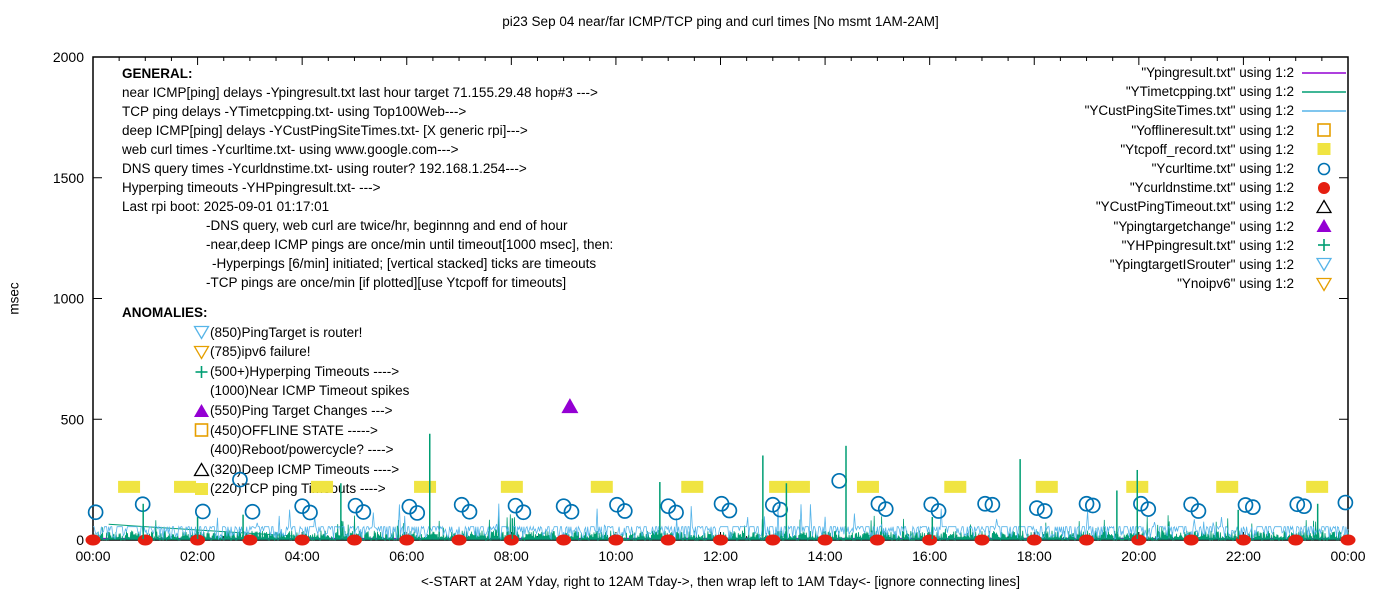  What do you see at coordinates (68, 299) in the screenshot?
I see `y-tick-label: 1000` at bounding box center [68, 299].